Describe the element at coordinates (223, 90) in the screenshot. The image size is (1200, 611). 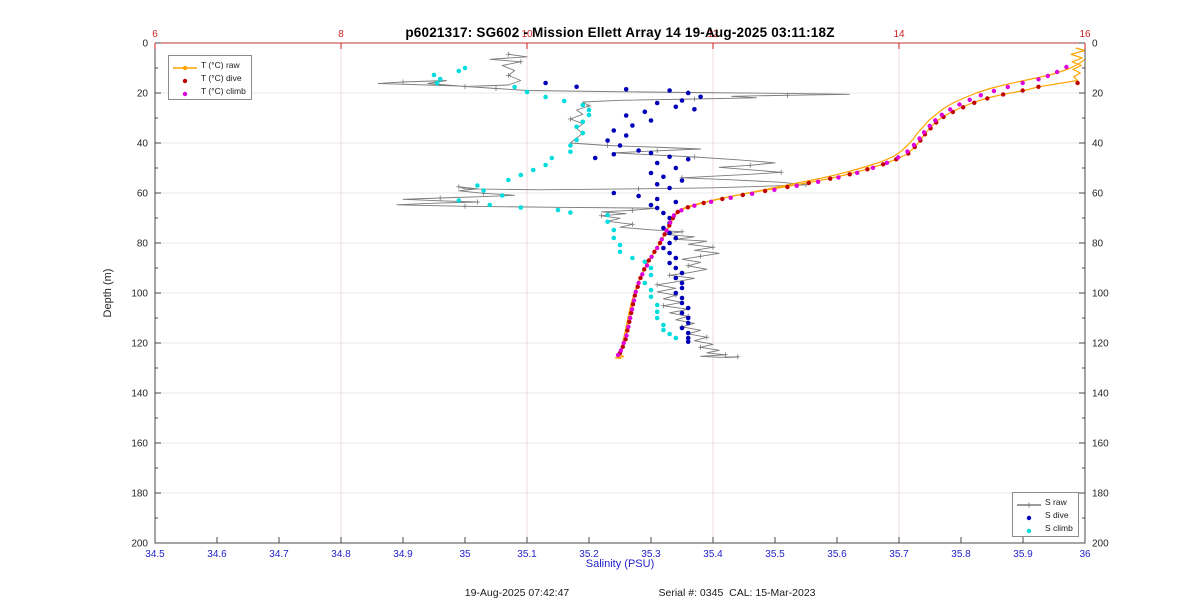
I see `legend-item-label: T (°C) climb` at that location.